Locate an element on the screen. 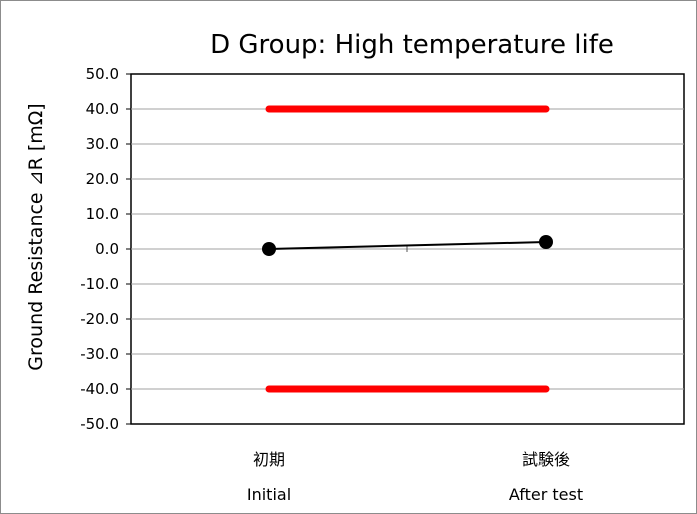  x-tick-label: 試験後 is located at coordinates (546, 459).